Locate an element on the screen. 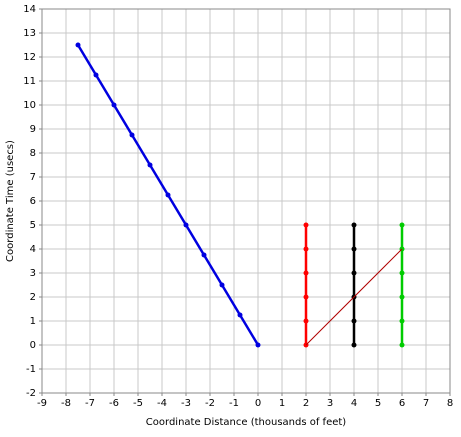  y-tick-label: -2 is located at coordinates (31, 393).